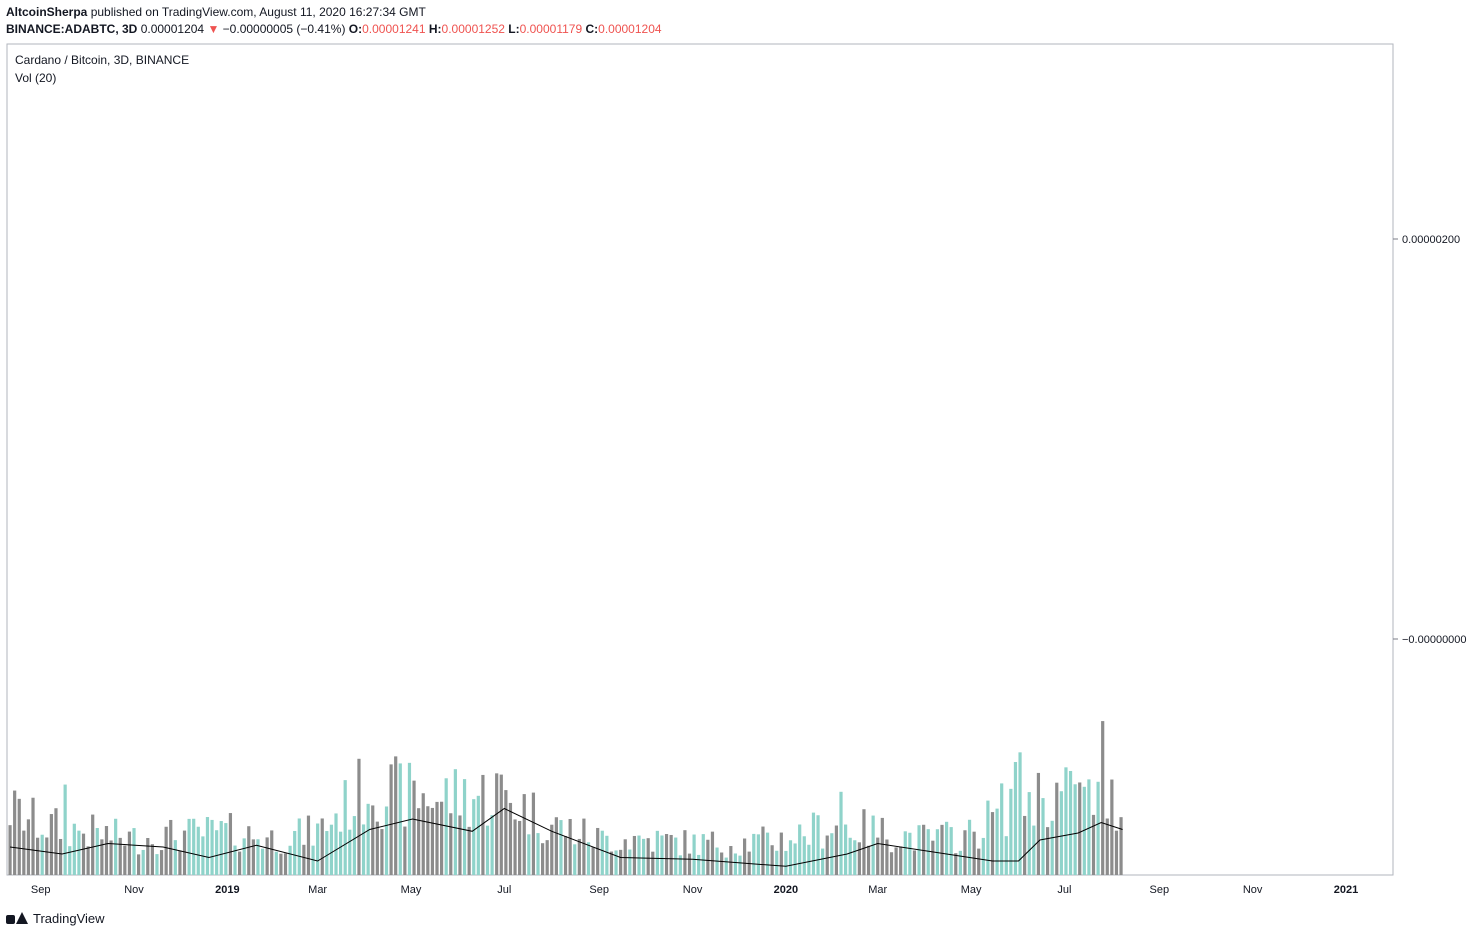  I want to click on open-value: 0.00001241, so click(394, 29).